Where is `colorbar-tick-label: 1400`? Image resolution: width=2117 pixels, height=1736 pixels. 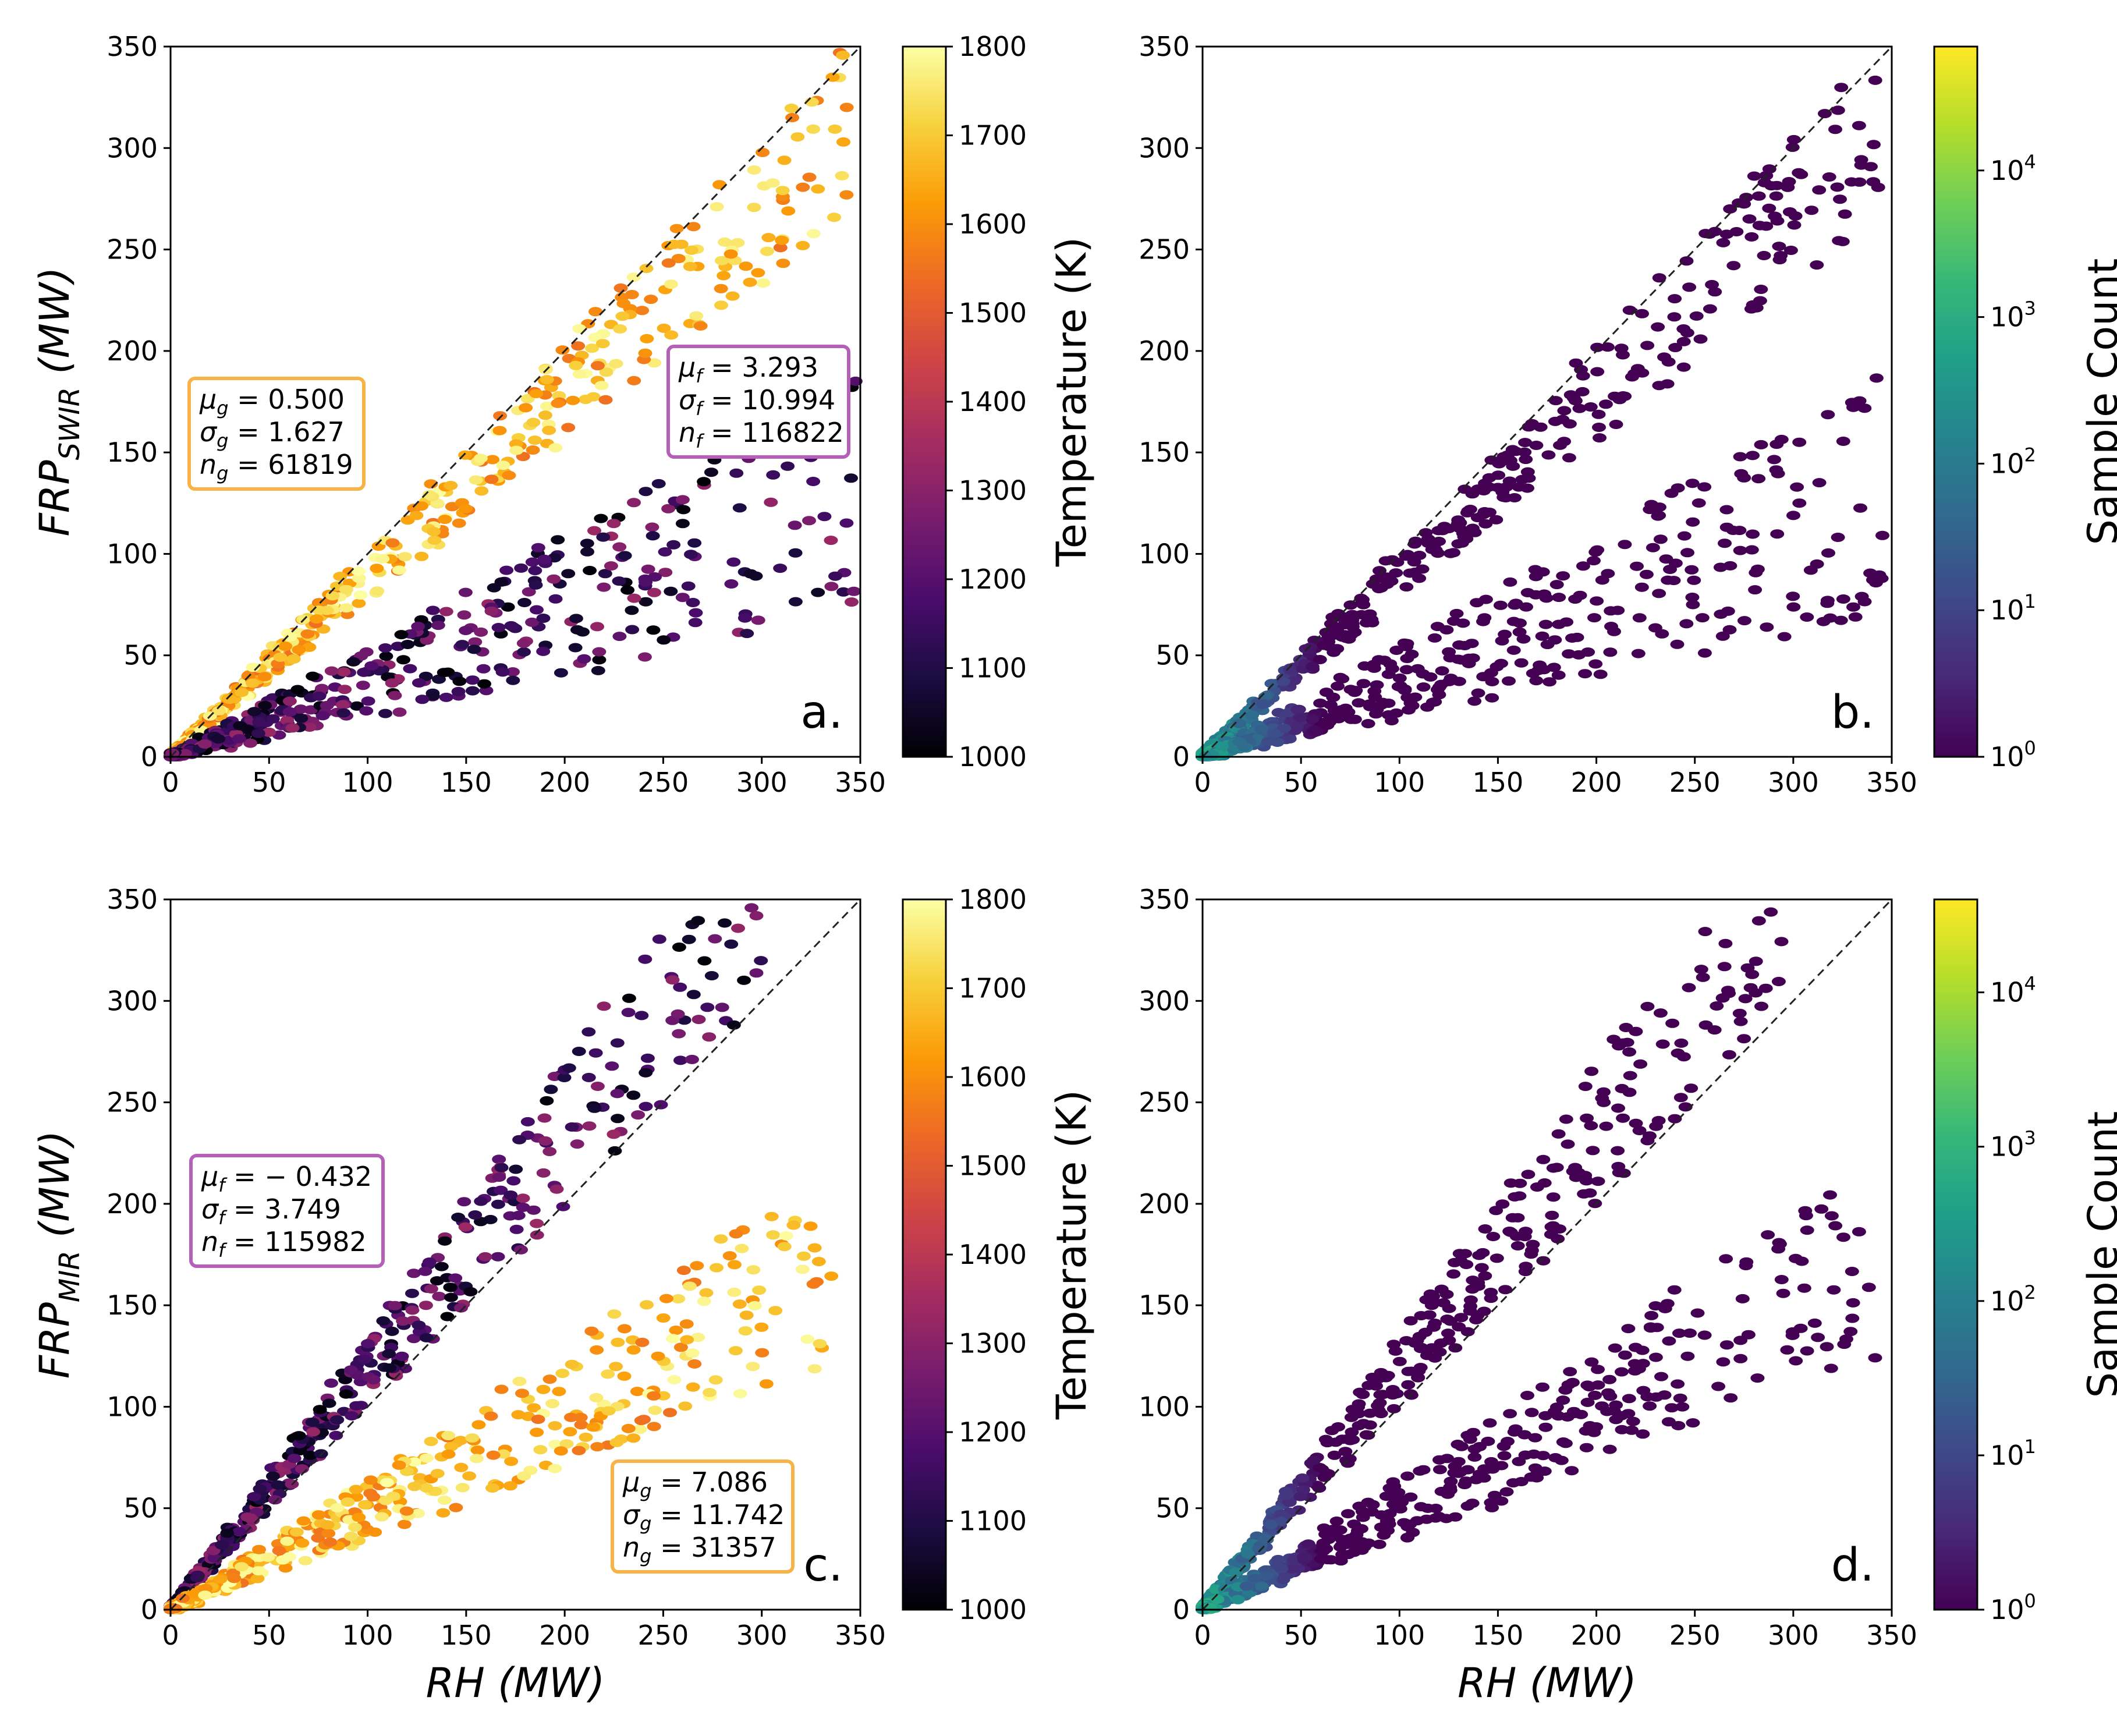 colorbar-tick-label: 1400 is located at coordinates (993, 1254).